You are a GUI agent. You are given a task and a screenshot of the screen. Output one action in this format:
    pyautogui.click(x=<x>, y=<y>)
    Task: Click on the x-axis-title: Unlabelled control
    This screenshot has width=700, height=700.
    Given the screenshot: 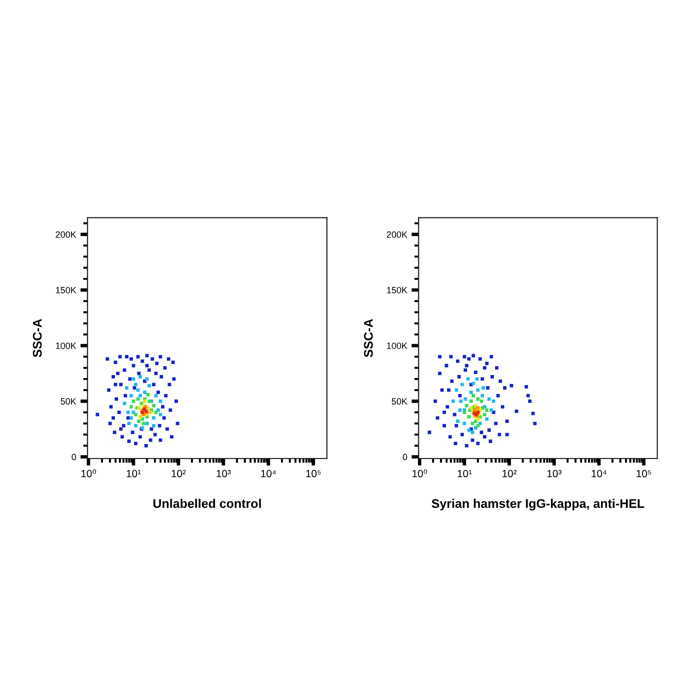 What is the action you would take?
    pyautogui.click(x=207, y=503)
    